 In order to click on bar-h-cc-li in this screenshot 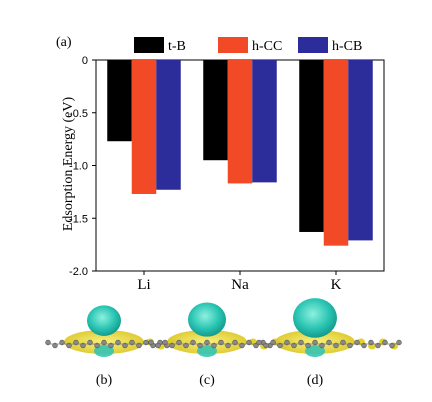, I will do `click(144, 127)`.